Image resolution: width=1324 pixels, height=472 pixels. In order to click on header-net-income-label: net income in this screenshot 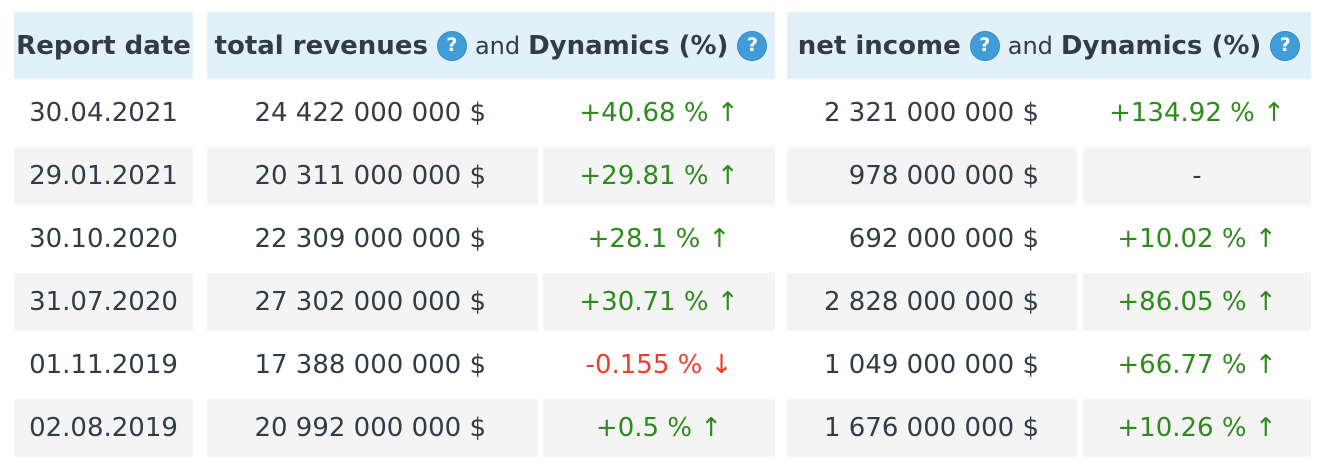, I will do `click(879, 45)`.